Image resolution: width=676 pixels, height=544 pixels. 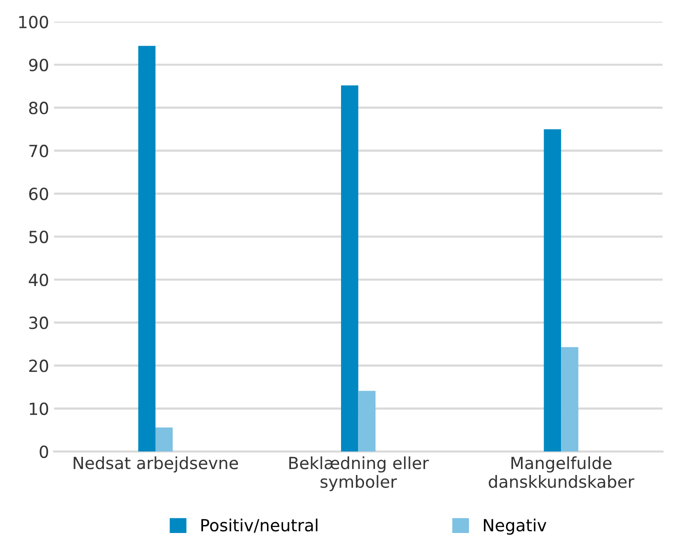 What do you see at coordinates (44, 451) in the screenshot?
I see `y-tick-label: 0` at bounding box center [44, 451].